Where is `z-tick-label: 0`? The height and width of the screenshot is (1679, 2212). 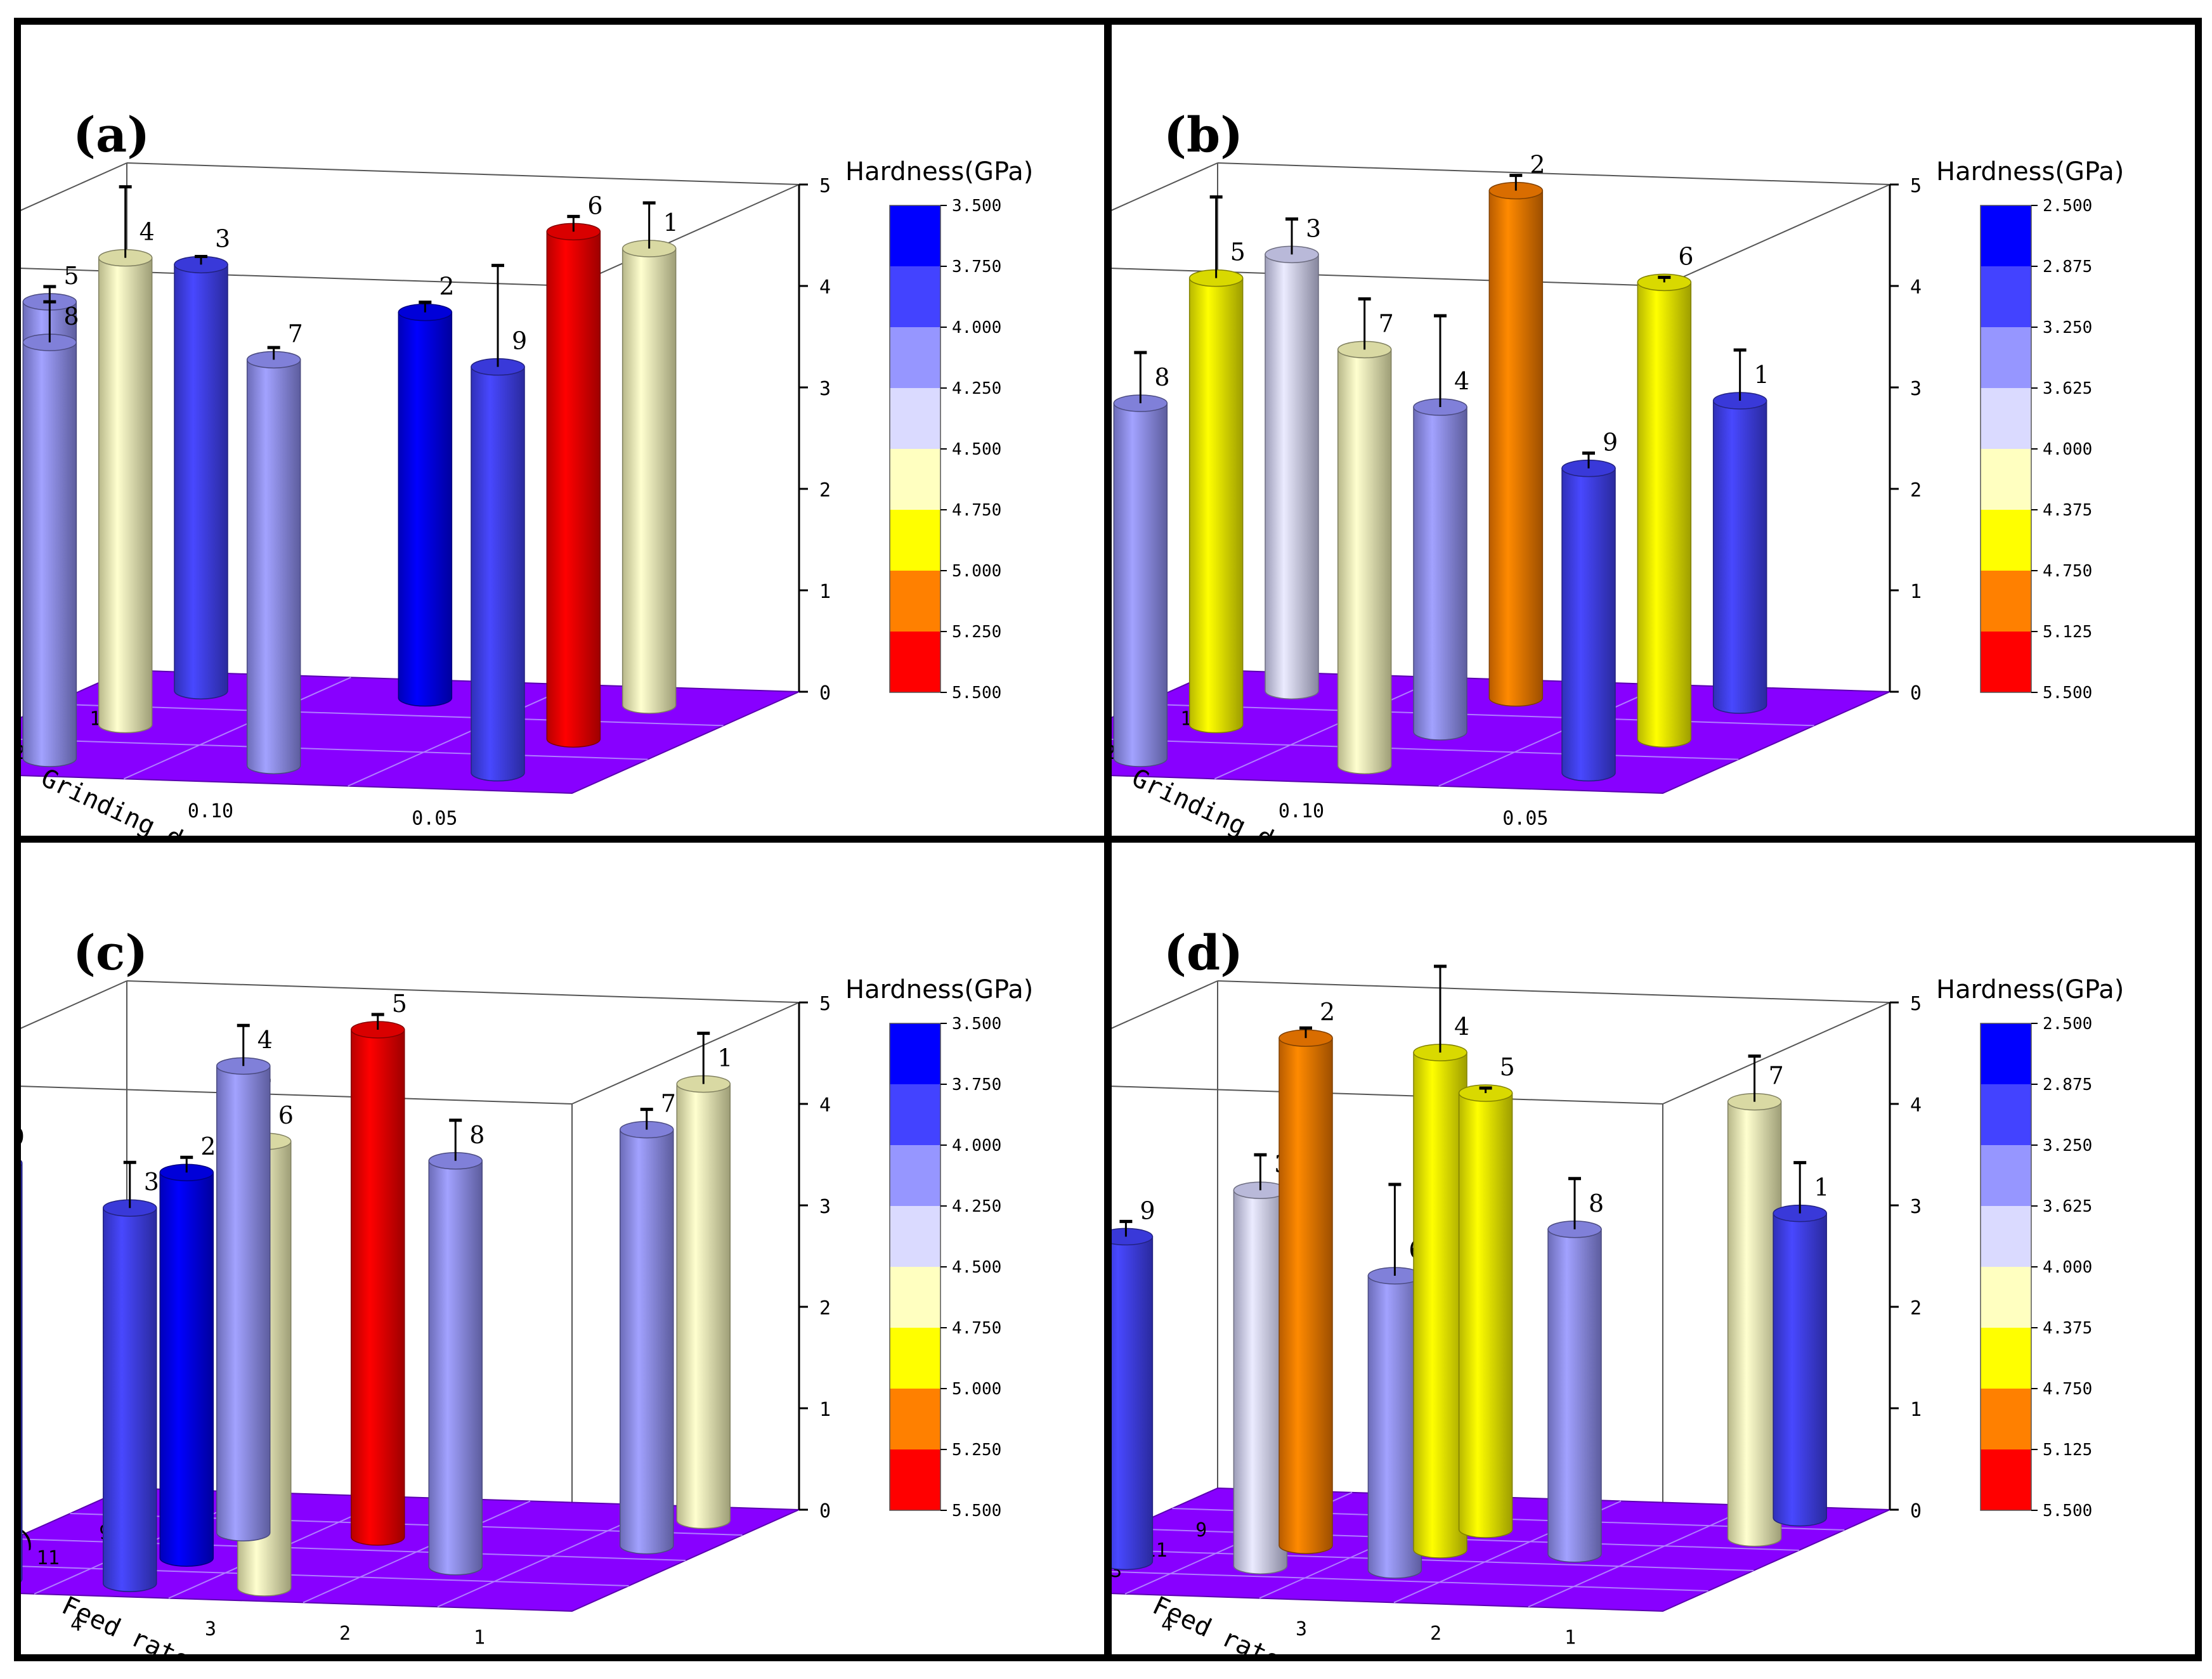
z-tick-label: 0 is located at coordinates (1916, 693).